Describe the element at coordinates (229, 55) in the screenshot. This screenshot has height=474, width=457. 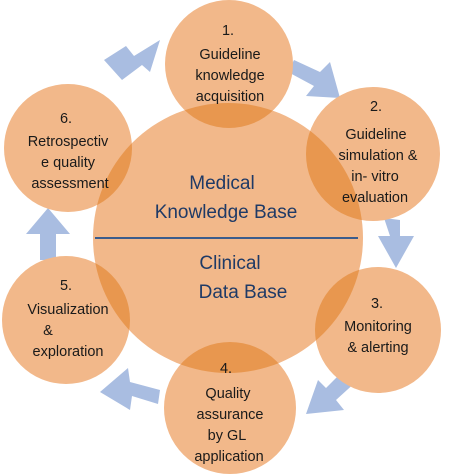
I see `node-1-line: Guideline` at that location.